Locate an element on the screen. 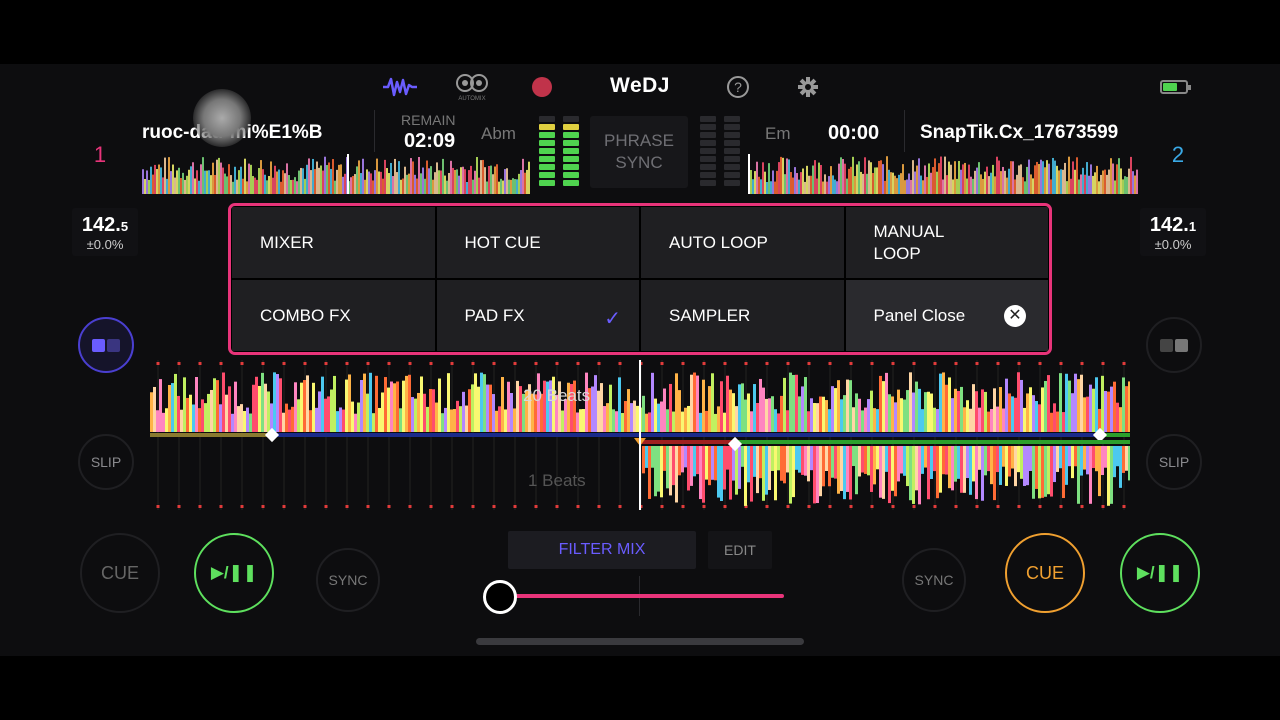 Image resolution: width=1280 pixels, height=720 pixels. deck-2-cue-button: CUE is located at coordinates (1045, 573).